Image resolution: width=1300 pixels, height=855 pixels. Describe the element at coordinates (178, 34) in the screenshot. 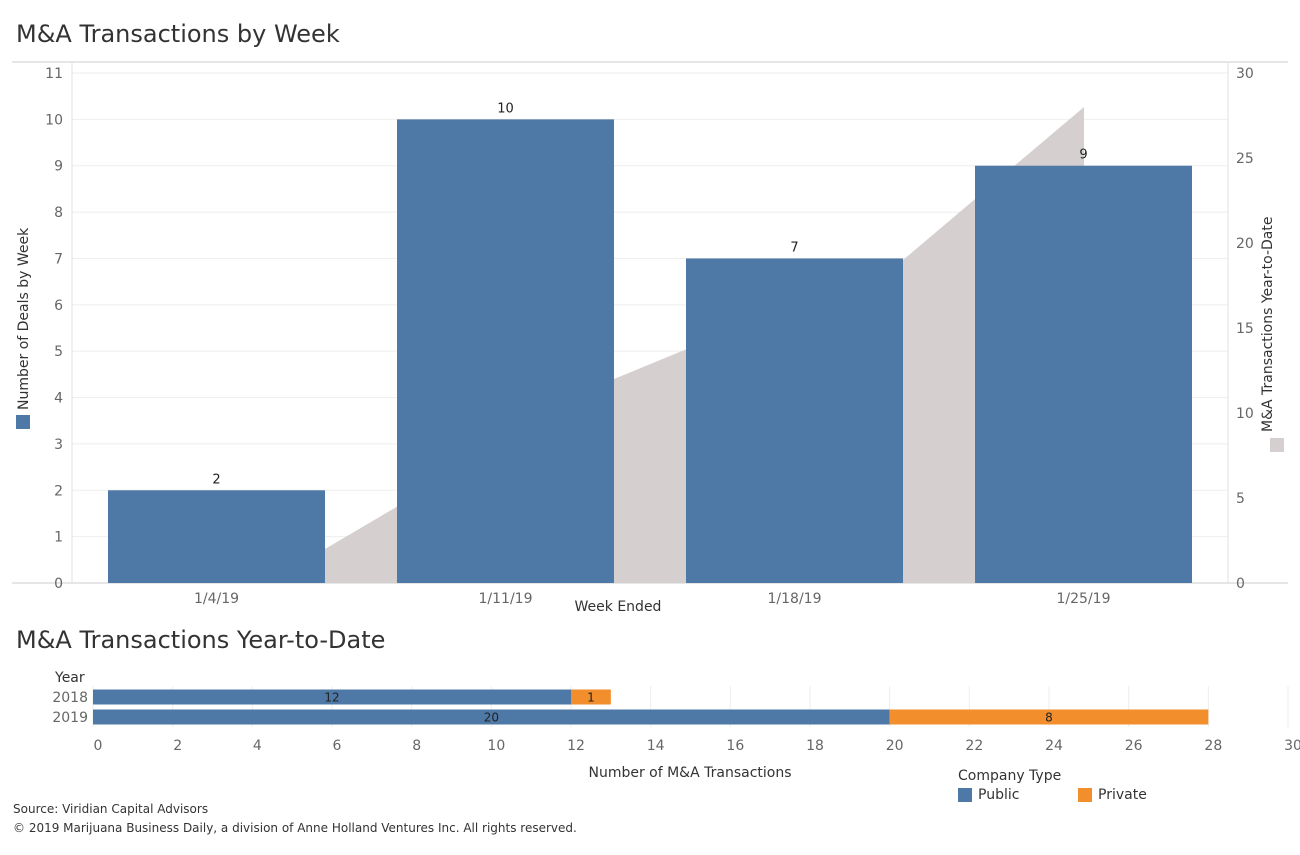

I see `chart-title-weekly: M&A Transactions by Week` at that location.